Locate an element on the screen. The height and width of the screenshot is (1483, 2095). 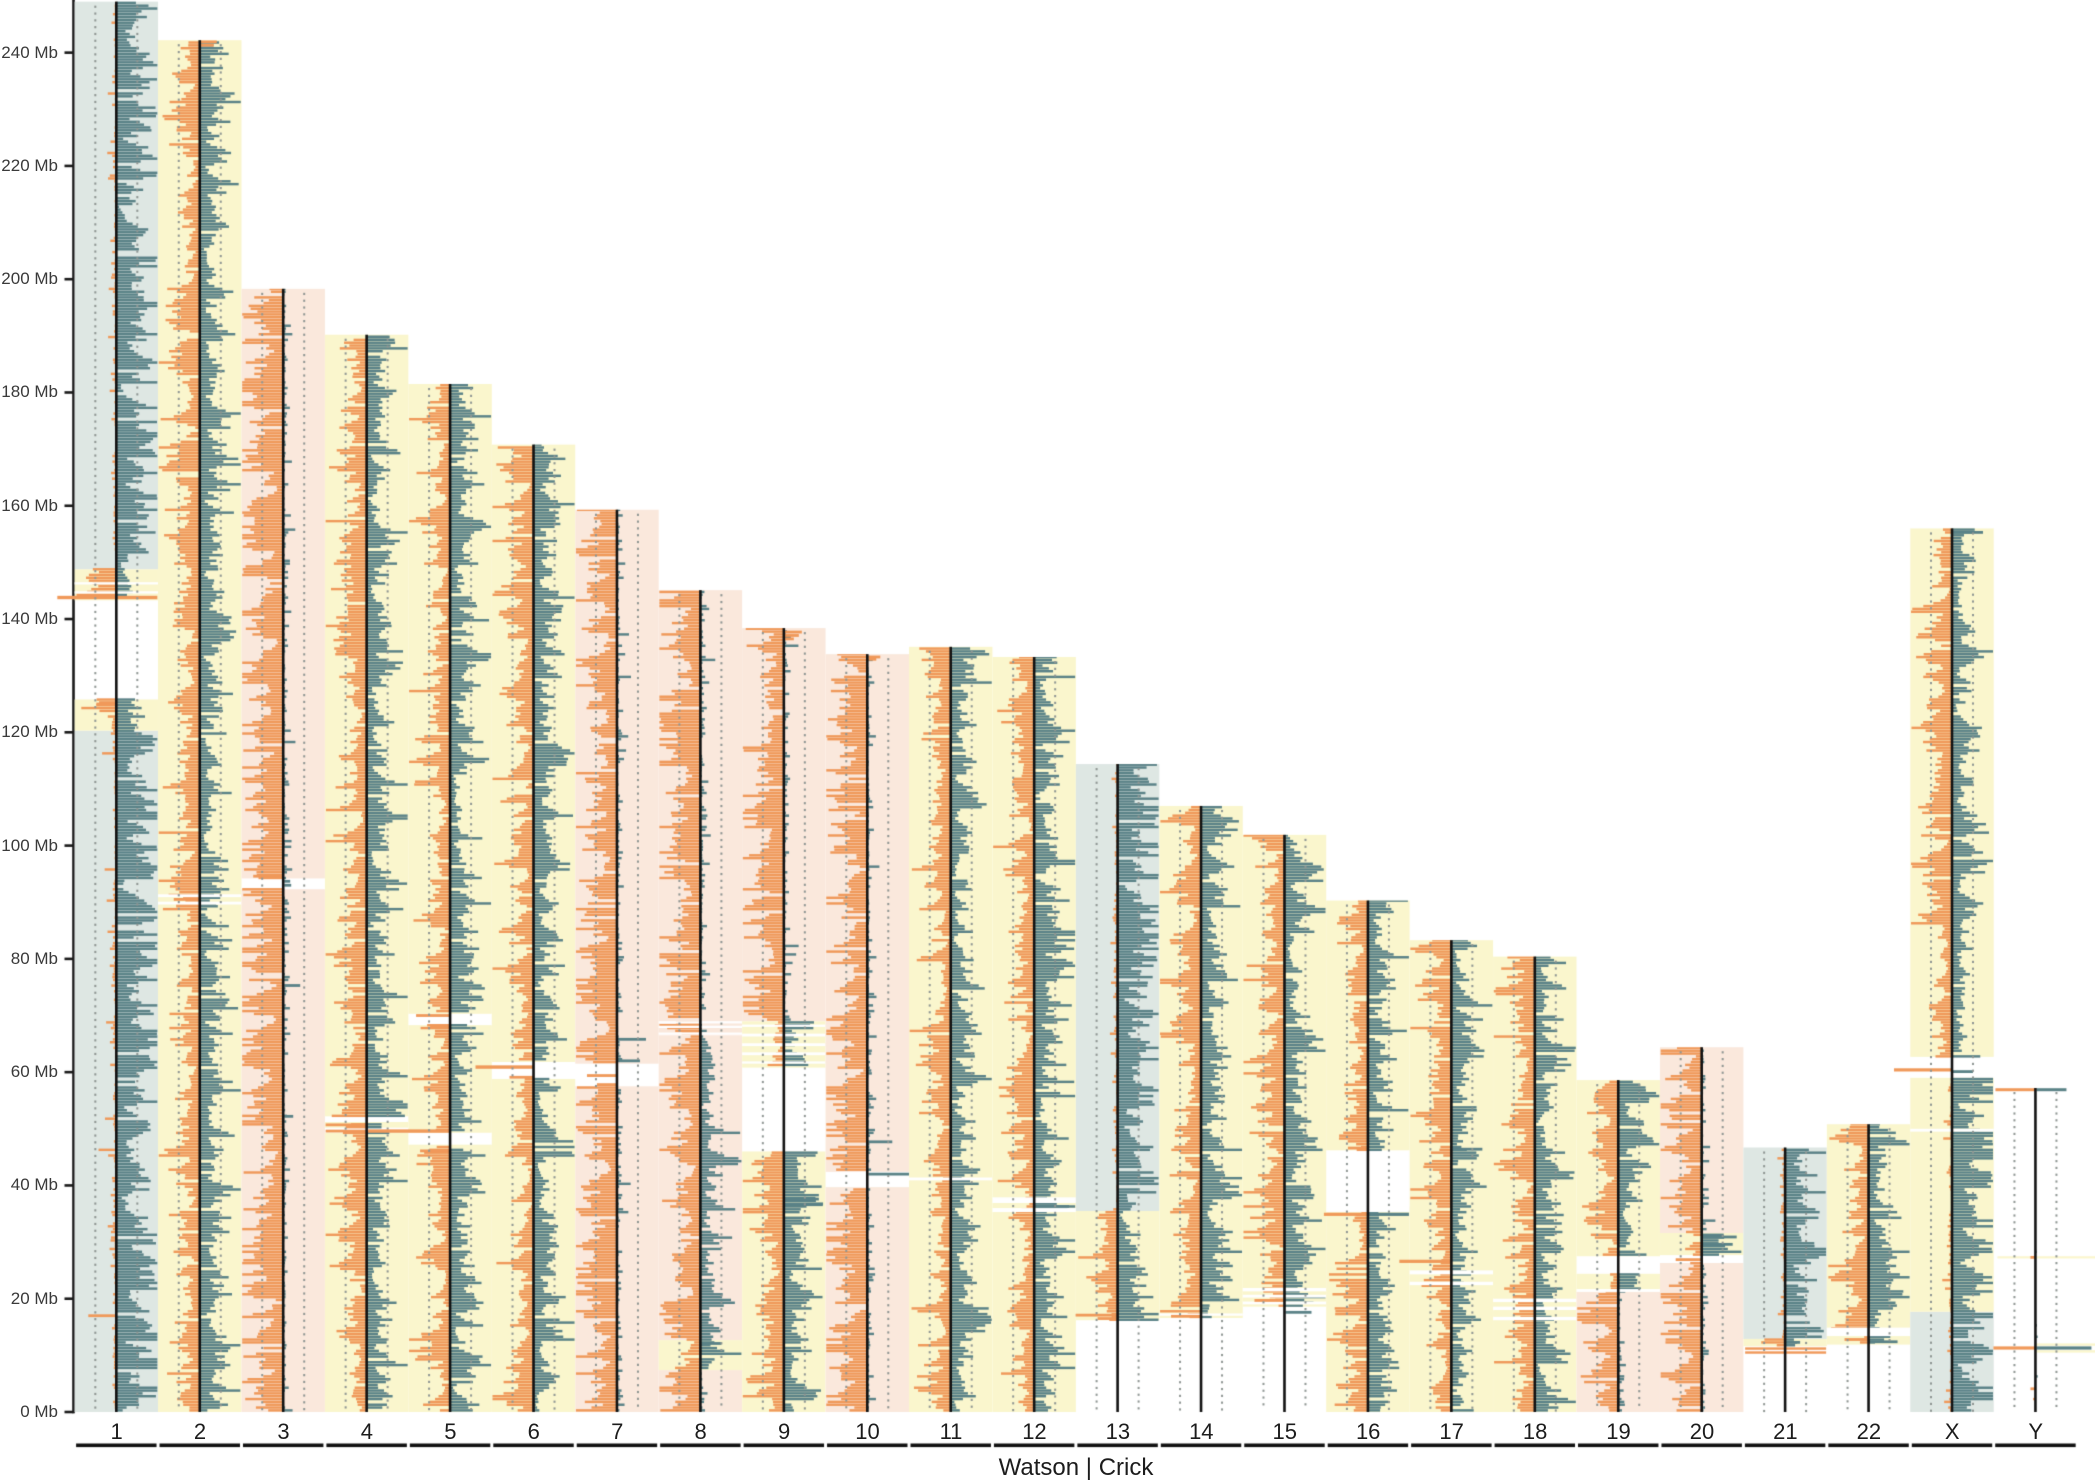
y-tick-label: 160 Mb is located at coordinates (29, 505).